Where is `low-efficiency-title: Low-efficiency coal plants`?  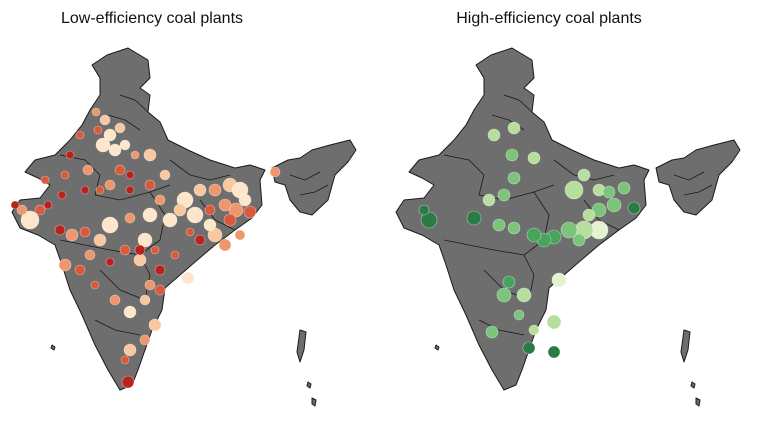 low-efficiency-title: Low-efficiency coal plants is located at coordinates (152, 18).